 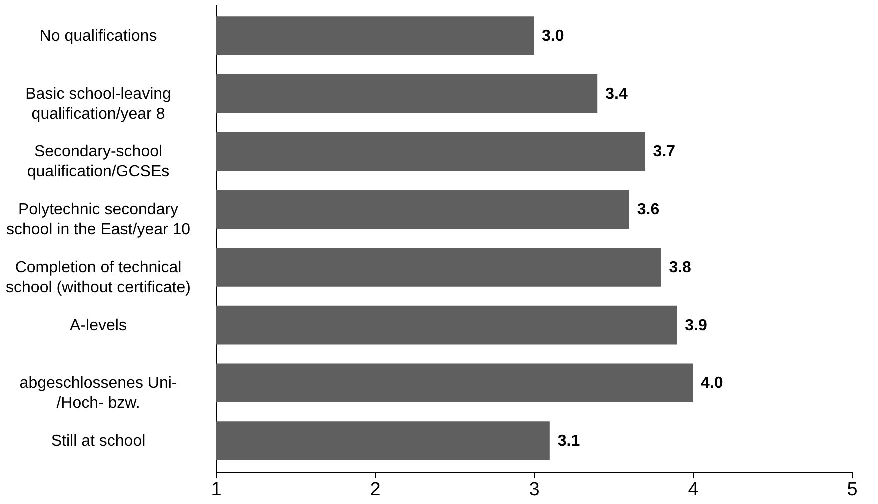 I want to click on data-label: 3.1, so click(x=569, y=441).